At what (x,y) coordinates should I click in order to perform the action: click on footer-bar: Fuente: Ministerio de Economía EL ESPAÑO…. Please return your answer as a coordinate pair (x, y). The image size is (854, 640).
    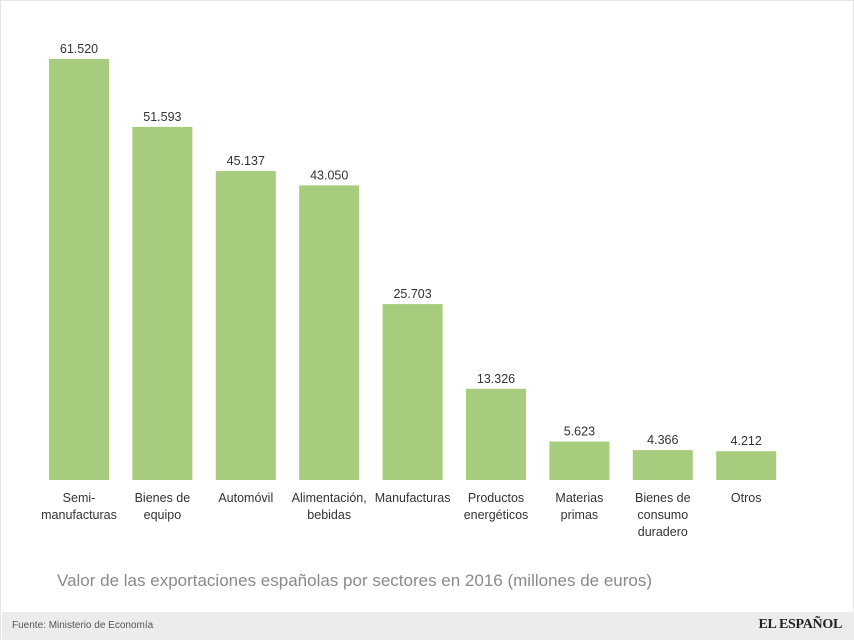
    Looking at the image, I should click on (428, 626).